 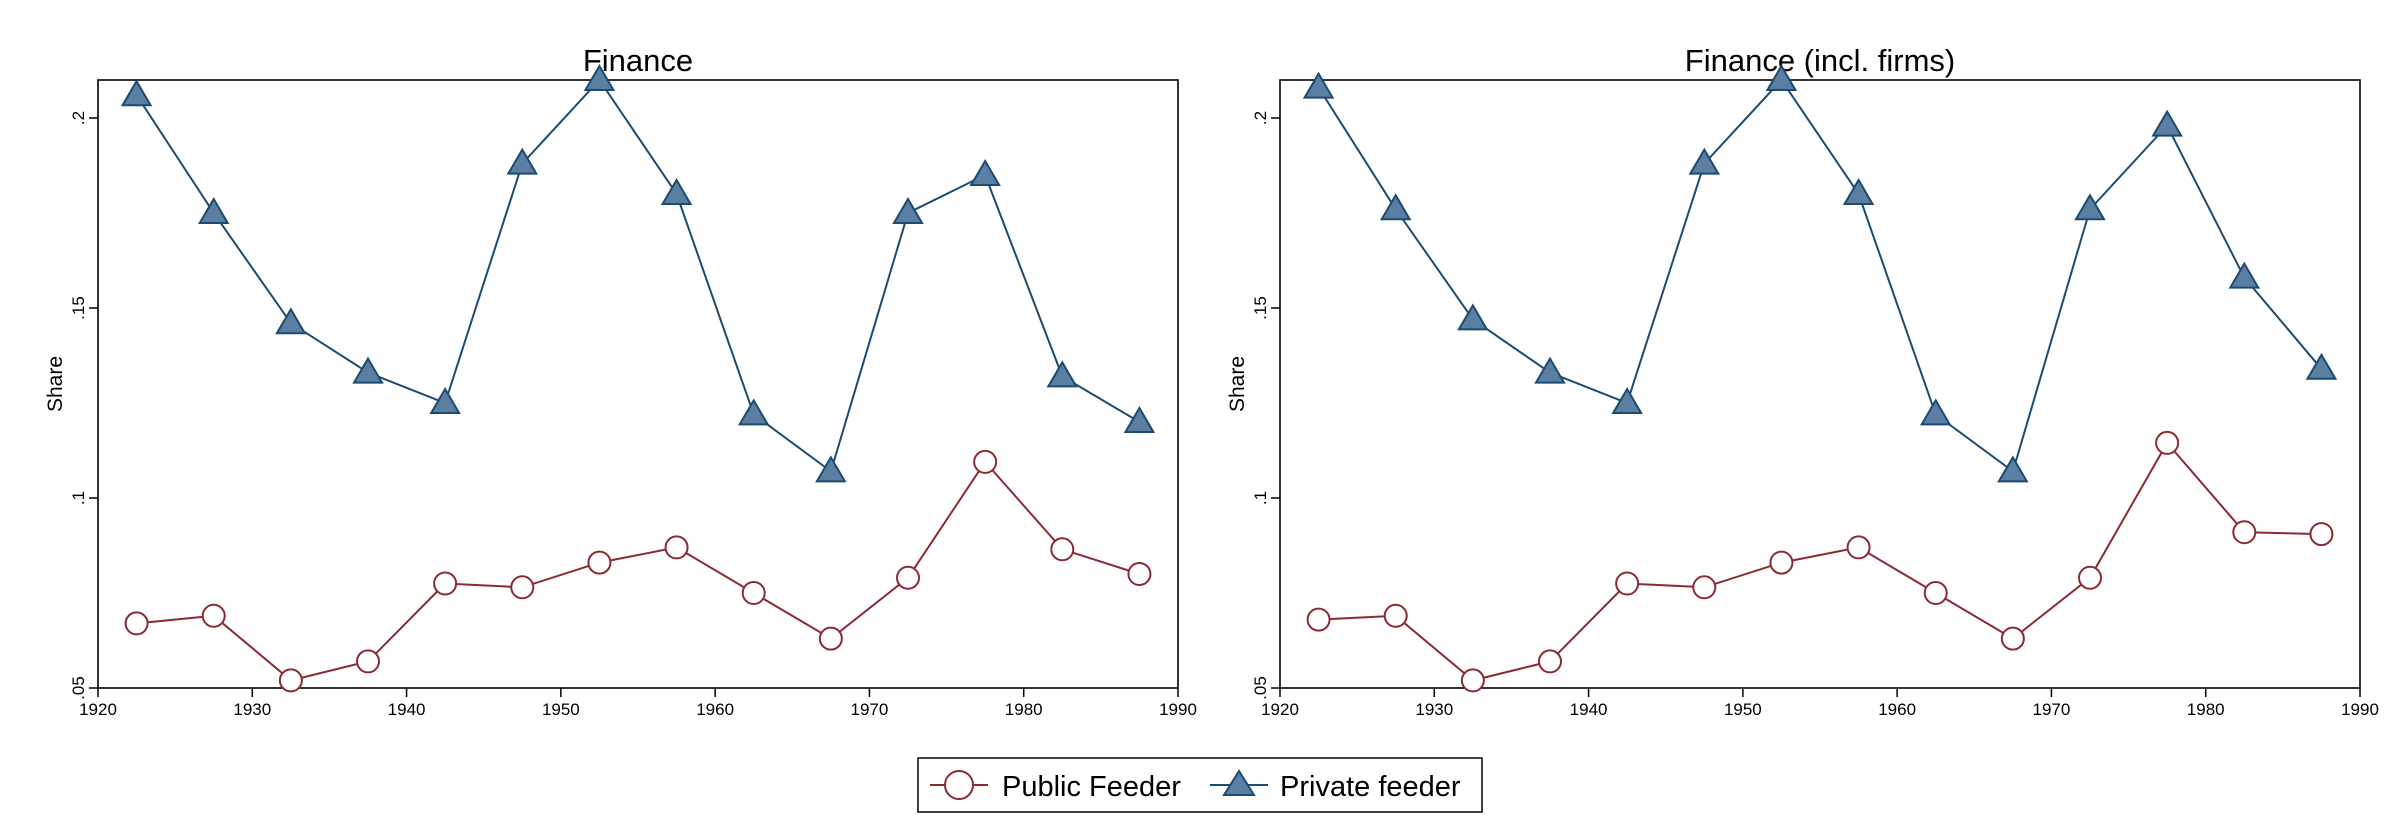 I want to click on legend-box, so click(x=1200, y=785).